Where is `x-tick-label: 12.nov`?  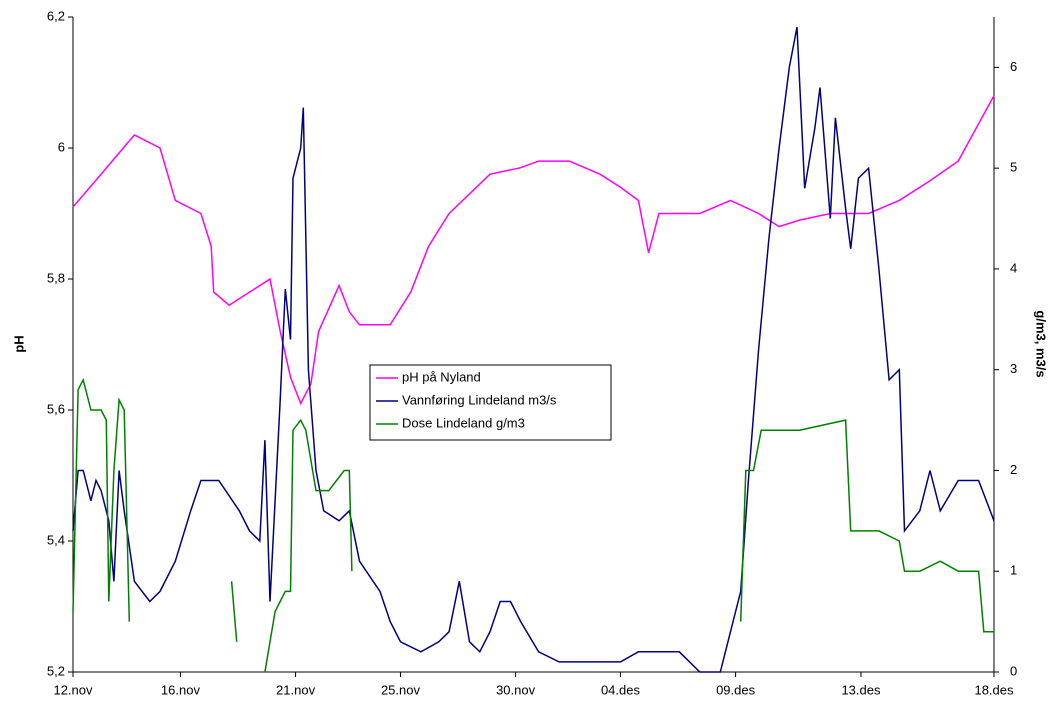 x-tick-label: 12.nov is located at coordinates (73, 689).